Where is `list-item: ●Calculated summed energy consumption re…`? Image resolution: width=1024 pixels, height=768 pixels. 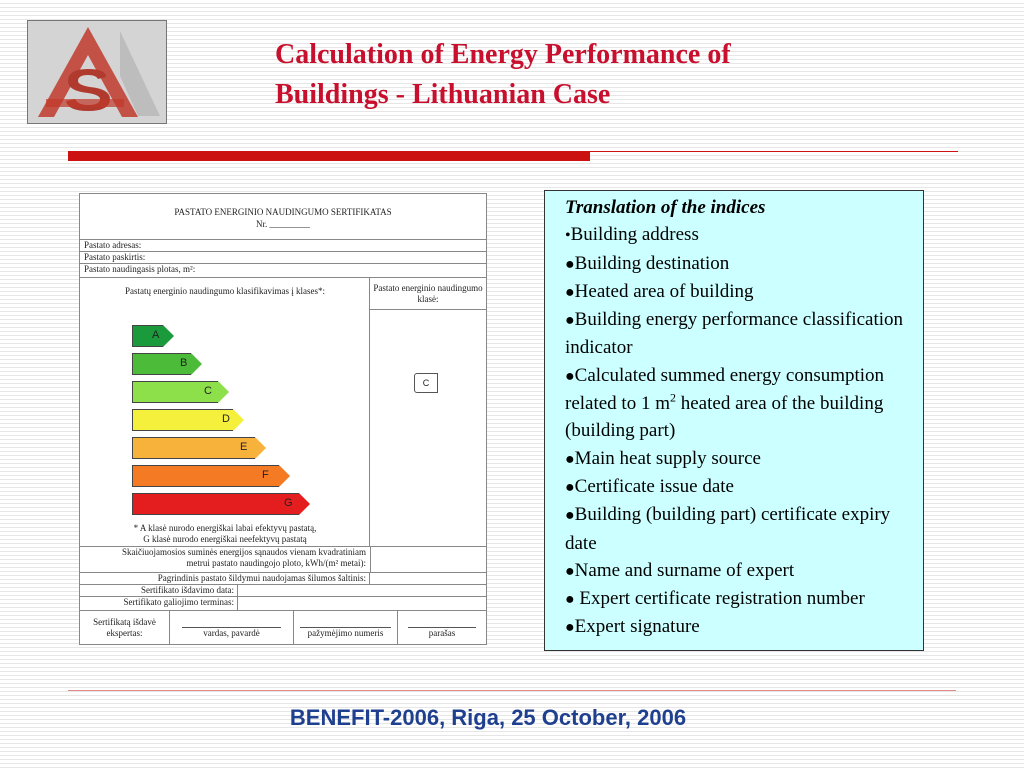
list-item: ●Calculated summed energy consumption re… is located at coordinates (725, 403).